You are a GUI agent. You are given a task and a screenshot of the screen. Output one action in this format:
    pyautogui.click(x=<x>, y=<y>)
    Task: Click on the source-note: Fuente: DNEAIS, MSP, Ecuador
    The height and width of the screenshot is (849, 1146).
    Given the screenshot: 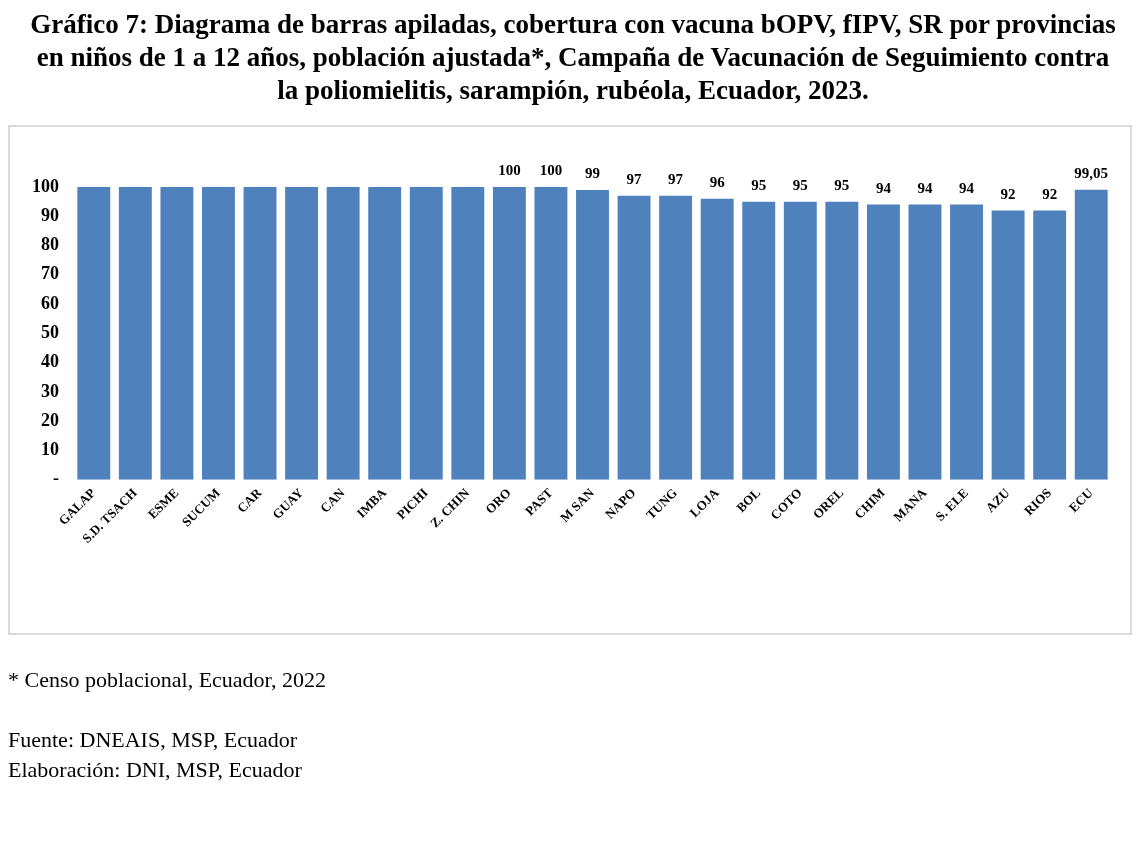 What is the action you would take?
    pyautogui.click(x=153, y=740)
    